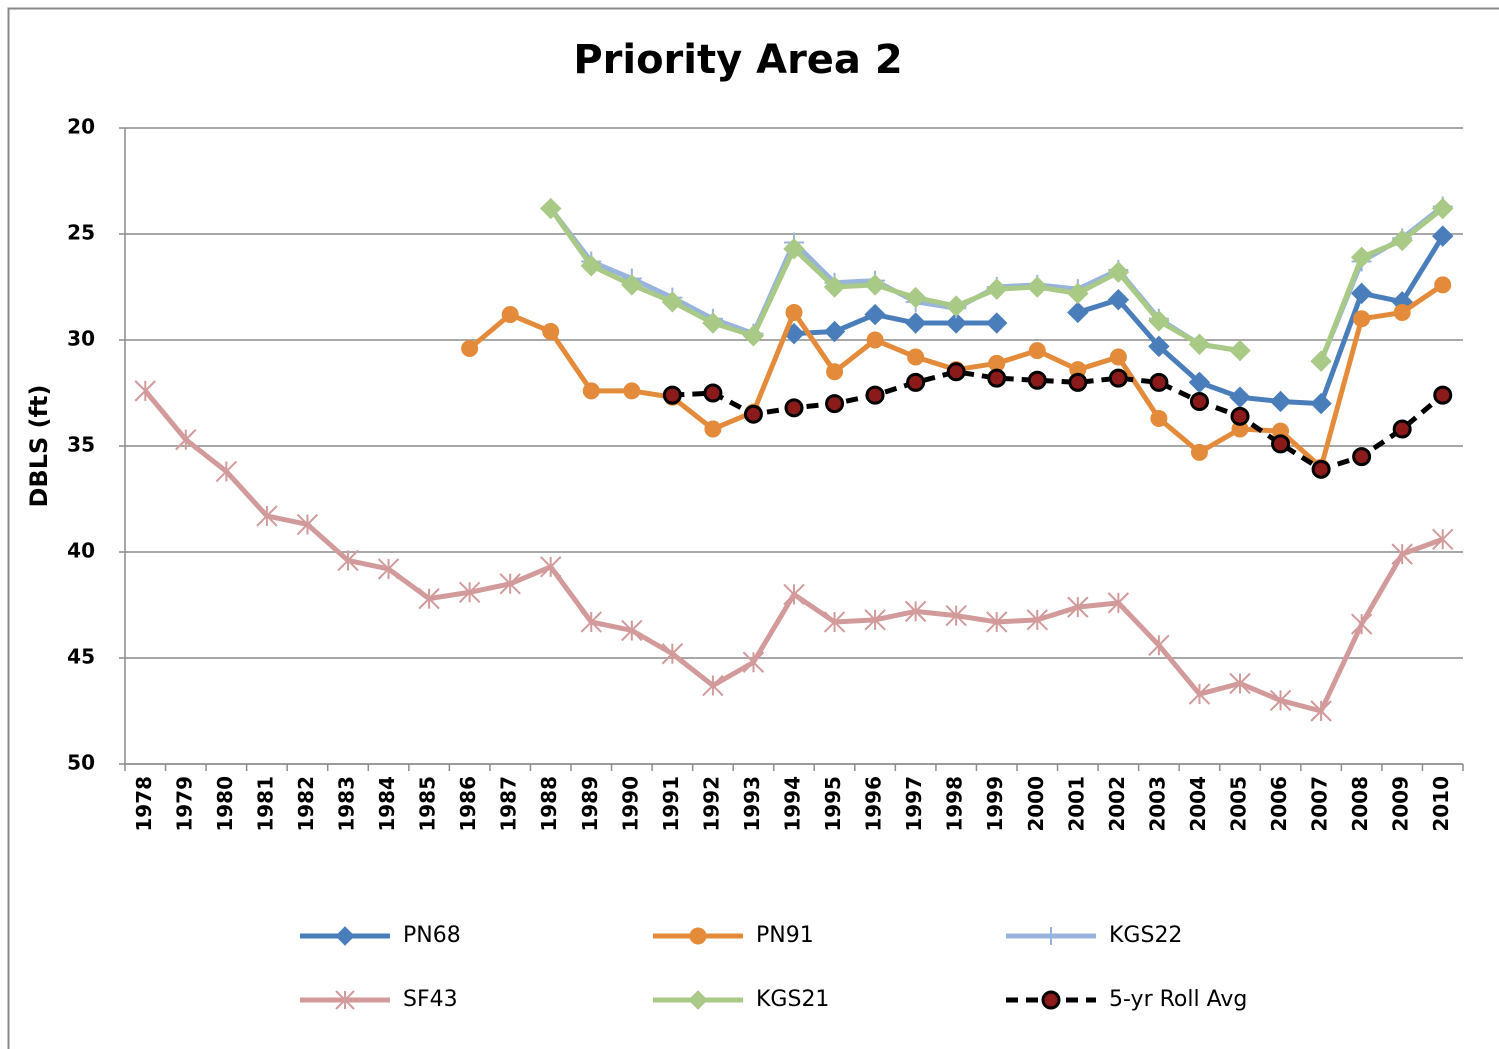 This screenshot has height=1049, width=1499. Describe the element at coordinates (1320, 804) in the screenshot. I see `x-tick-label: 2007` at that location.